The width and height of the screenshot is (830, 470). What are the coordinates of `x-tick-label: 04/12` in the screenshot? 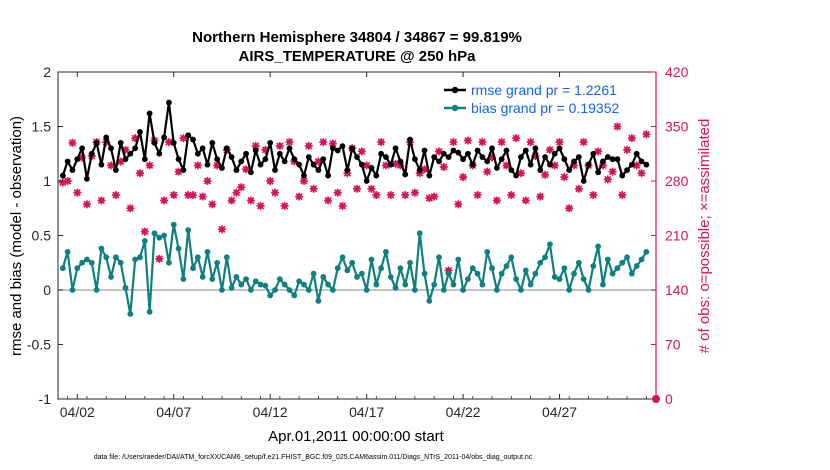 It's located at (270, 412).